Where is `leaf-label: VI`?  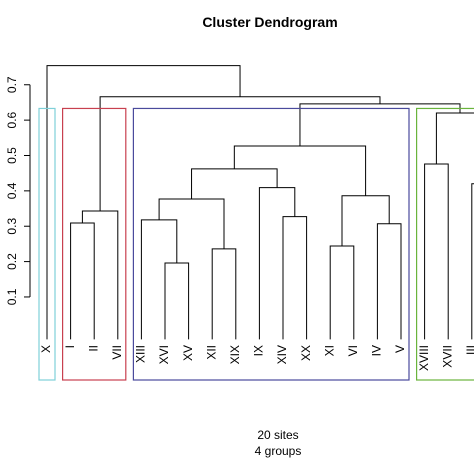
leaf-label: VI is located at coordinates (353, 350).